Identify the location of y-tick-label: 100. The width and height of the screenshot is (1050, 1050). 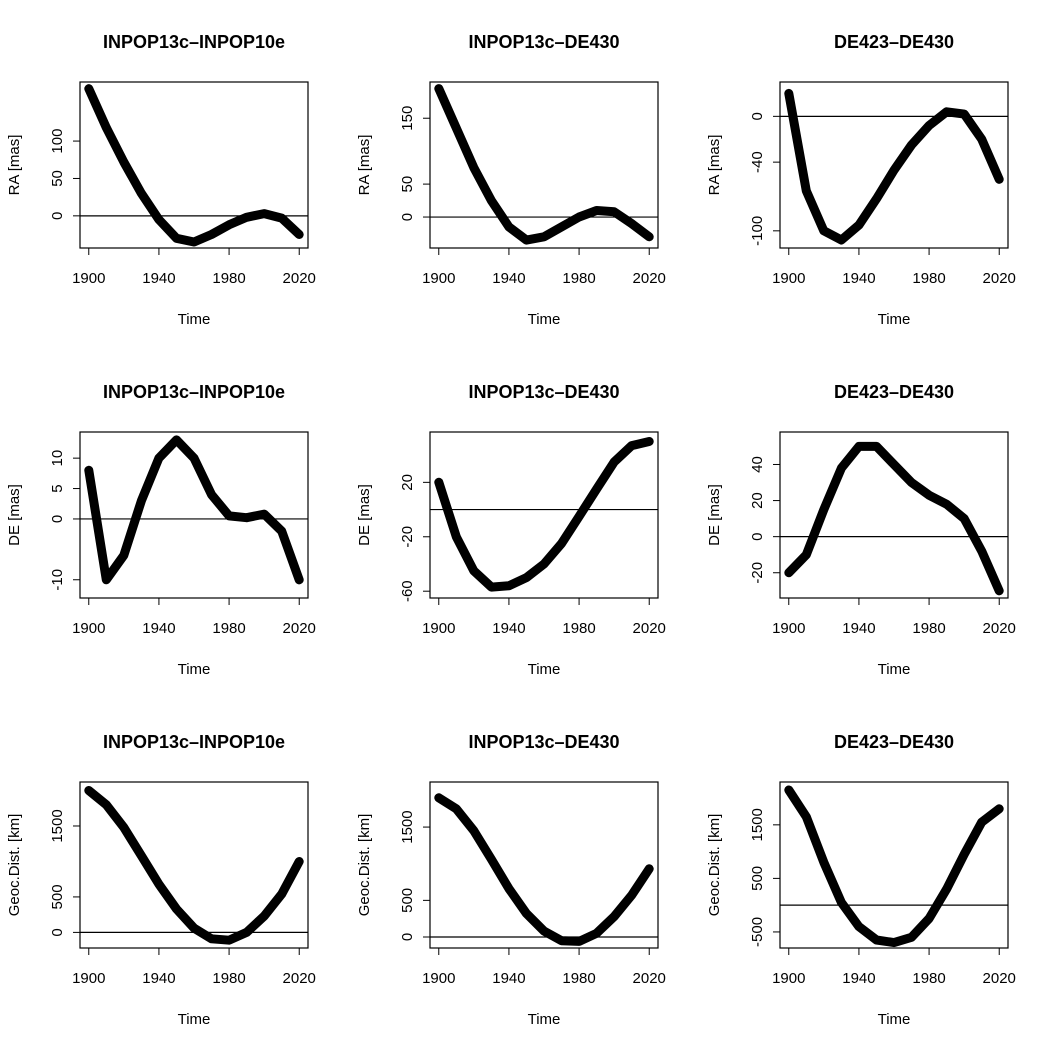
(57, 141).